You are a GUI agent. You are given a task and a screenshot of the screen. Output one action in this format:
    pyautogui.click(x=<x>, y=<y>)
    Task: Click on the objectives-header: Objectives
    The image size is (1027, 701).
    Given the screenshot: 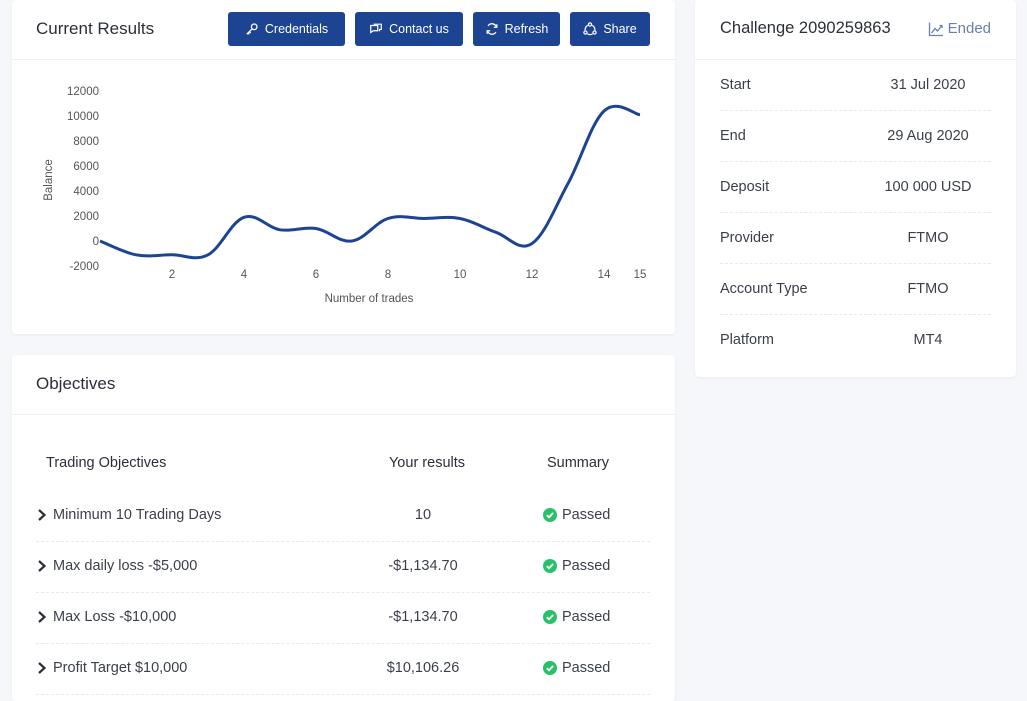 What is the action you would take?
    pyautogui.click(x=343, y=385)
    